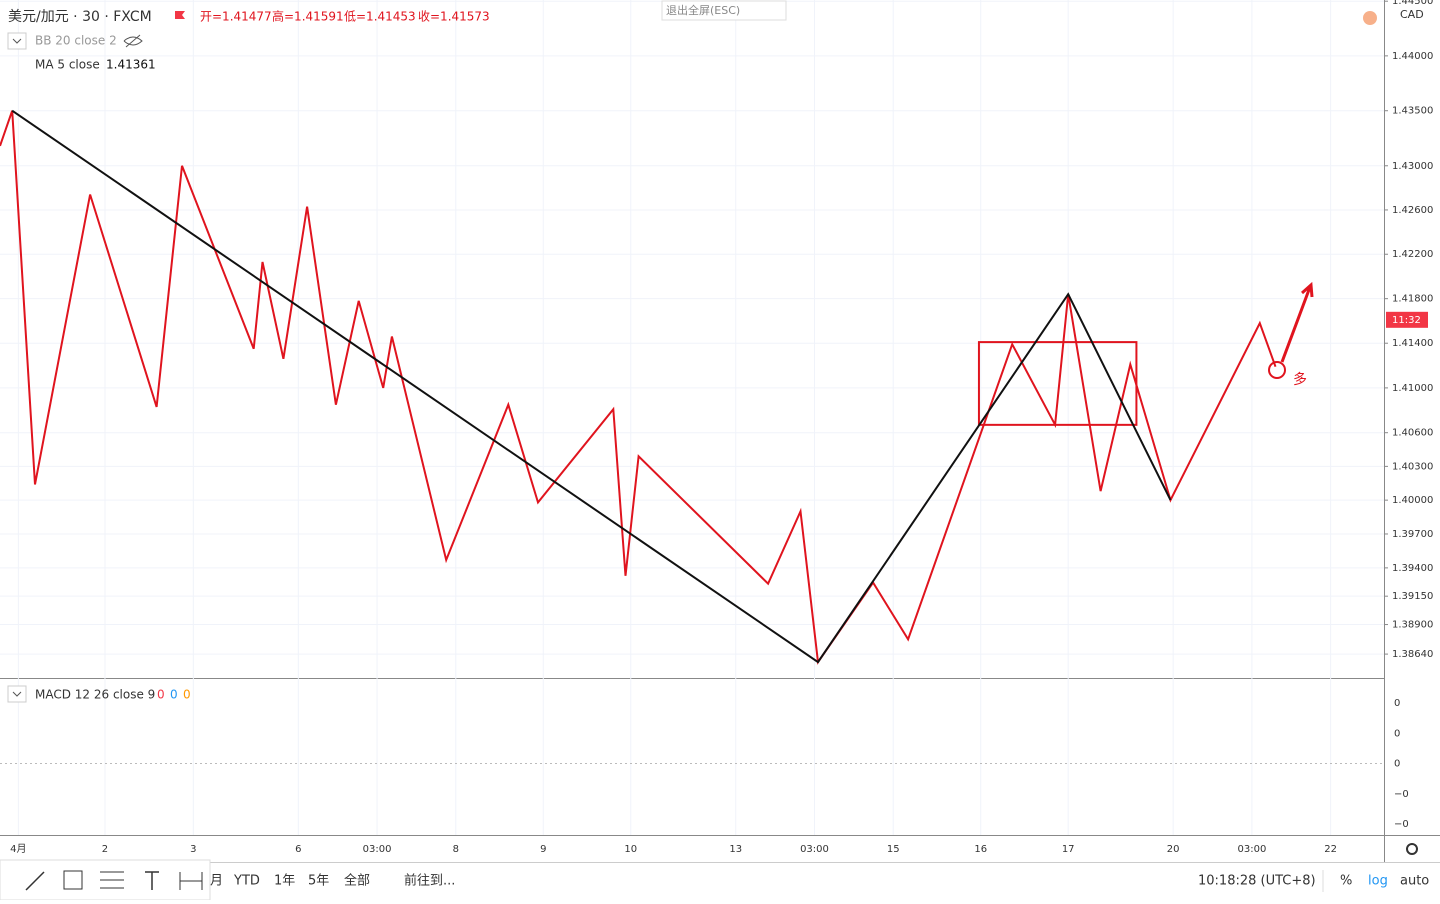 The image size is (1440, 904). I want to click on x-tick-label: 2, so click(105, 849).